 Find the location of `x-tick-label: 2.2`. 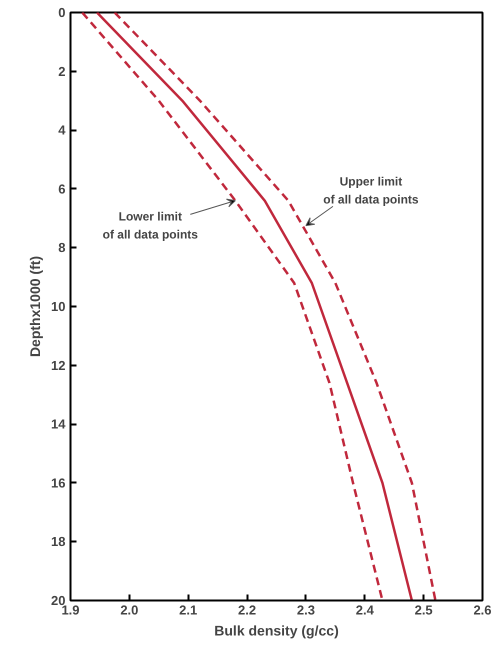

x-tick-label: 2.2 is located at coordinates (247, 610).